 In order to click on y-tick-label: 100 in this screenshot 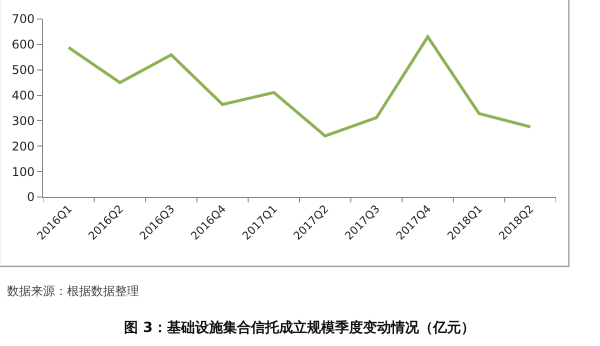, I will do `click(23, 171)`.